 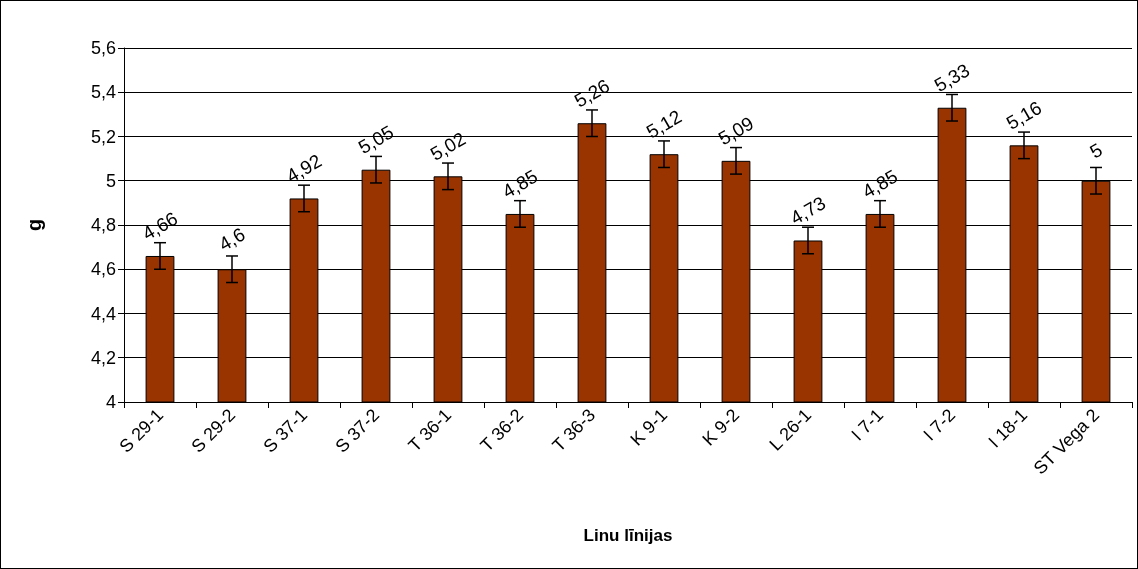 I want to click on x-axis-title: Linu līnijas, so click(x=628, y=535).